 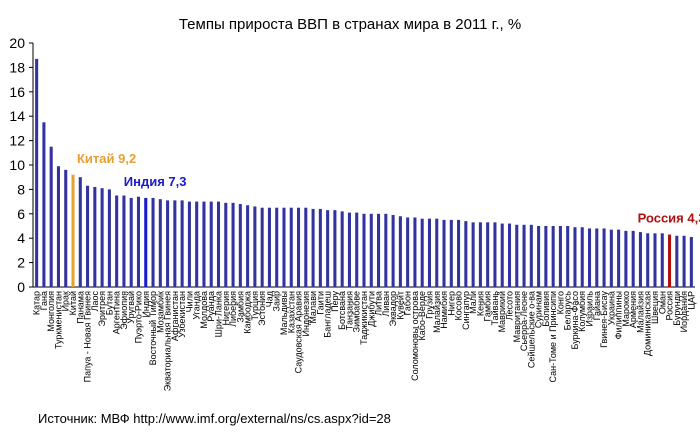 What do you see at coordinates (422, 315) in the screenshot?
I see `category-label: Кабо-Верде` at bounding box center [422, 315].